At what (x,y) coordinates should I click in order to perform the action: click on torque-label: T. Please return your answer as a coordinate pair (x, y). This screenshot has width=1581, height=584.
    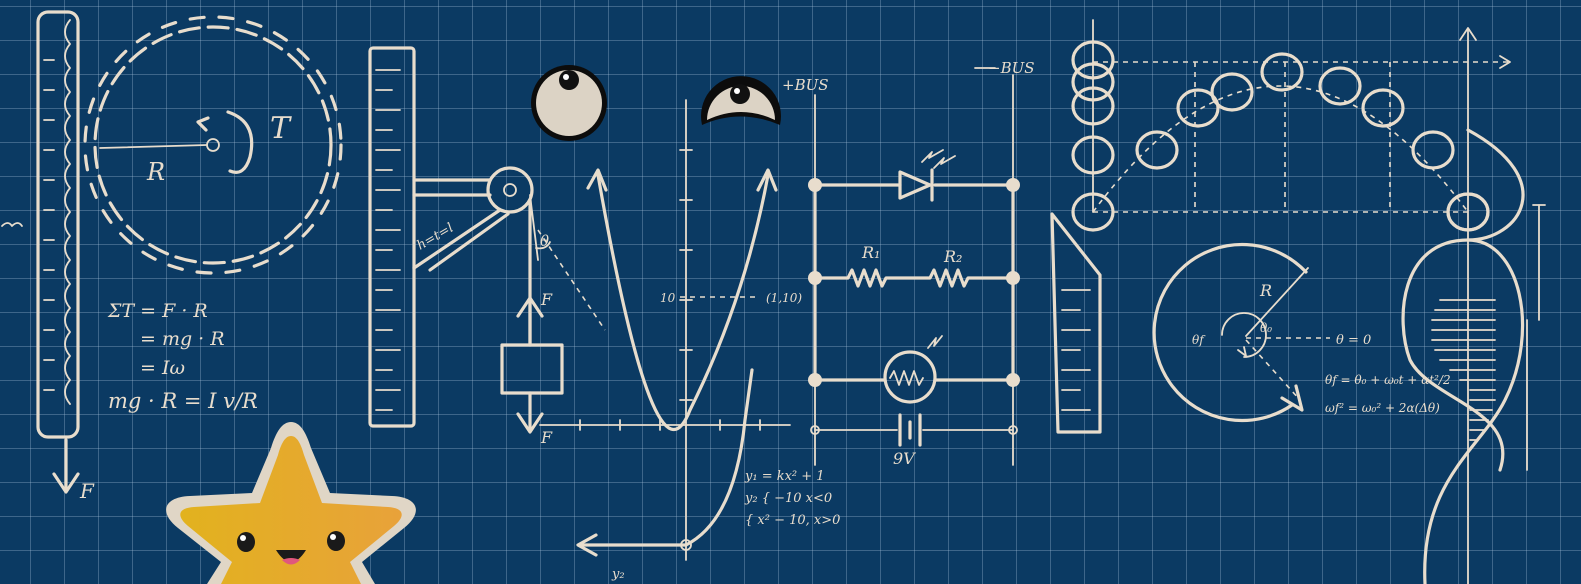
    Looking at the image, I should click on (281, 128).